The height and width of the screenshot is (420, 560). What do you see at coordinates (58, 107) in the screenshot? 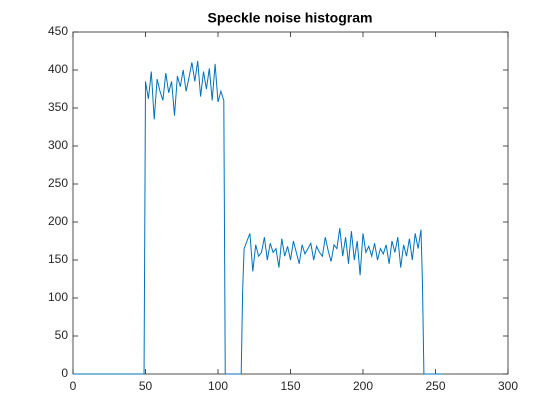
I see `y-tick-label: 350` at bounding box center [58, 107].